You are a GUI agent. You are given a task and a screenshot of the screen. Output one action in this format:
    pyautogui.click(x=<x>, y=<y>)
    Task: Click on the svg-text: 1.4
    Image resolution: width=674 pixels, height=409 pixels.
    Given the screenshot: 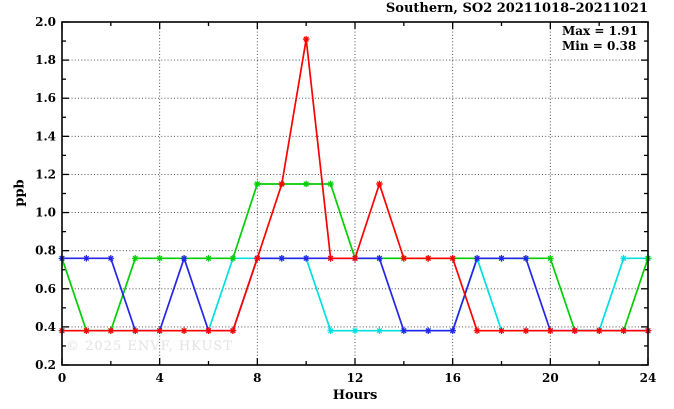 What is the action you would take?
    pyautogui.click(x=45, y=136)
    